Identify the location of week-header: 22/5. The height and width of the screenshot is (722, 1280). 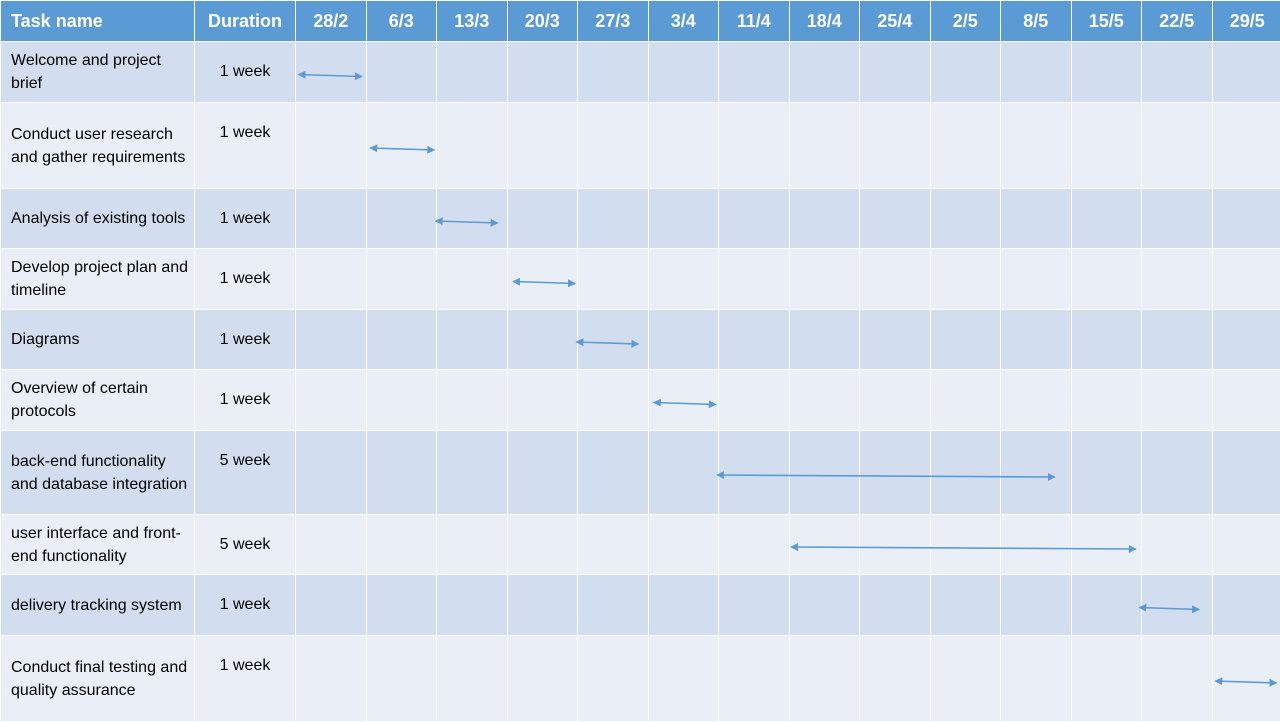
(1177, 21).